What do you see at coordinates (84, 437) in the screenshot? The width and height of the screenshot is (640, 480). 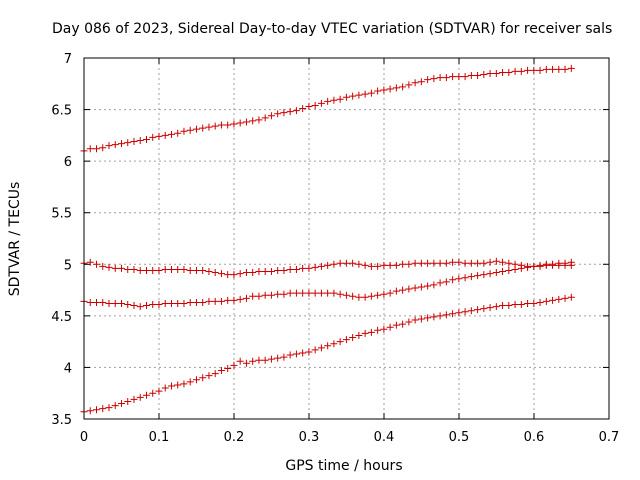 I see `x-tick-label: 0` at bounding box center [84, 437].